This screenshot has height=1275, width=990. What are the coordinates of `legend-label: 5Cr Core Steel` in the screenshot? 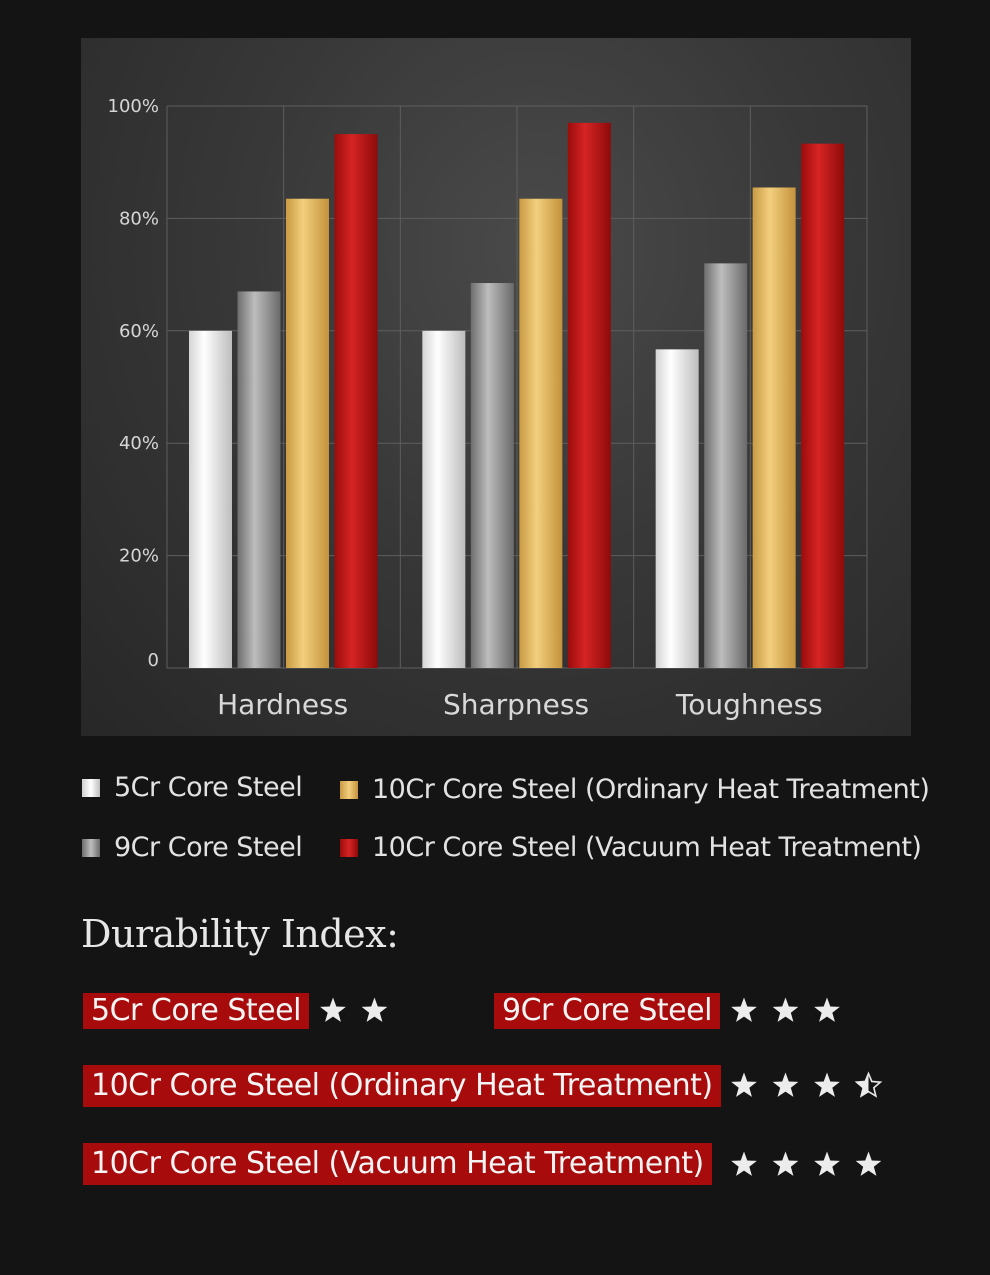 It's located at (208, 787).